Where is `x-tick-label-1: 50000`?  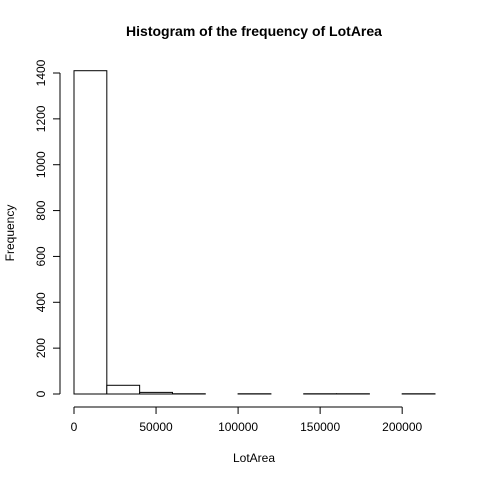 x-tick-label-1: 50000 is located at coordinates (156, 427).